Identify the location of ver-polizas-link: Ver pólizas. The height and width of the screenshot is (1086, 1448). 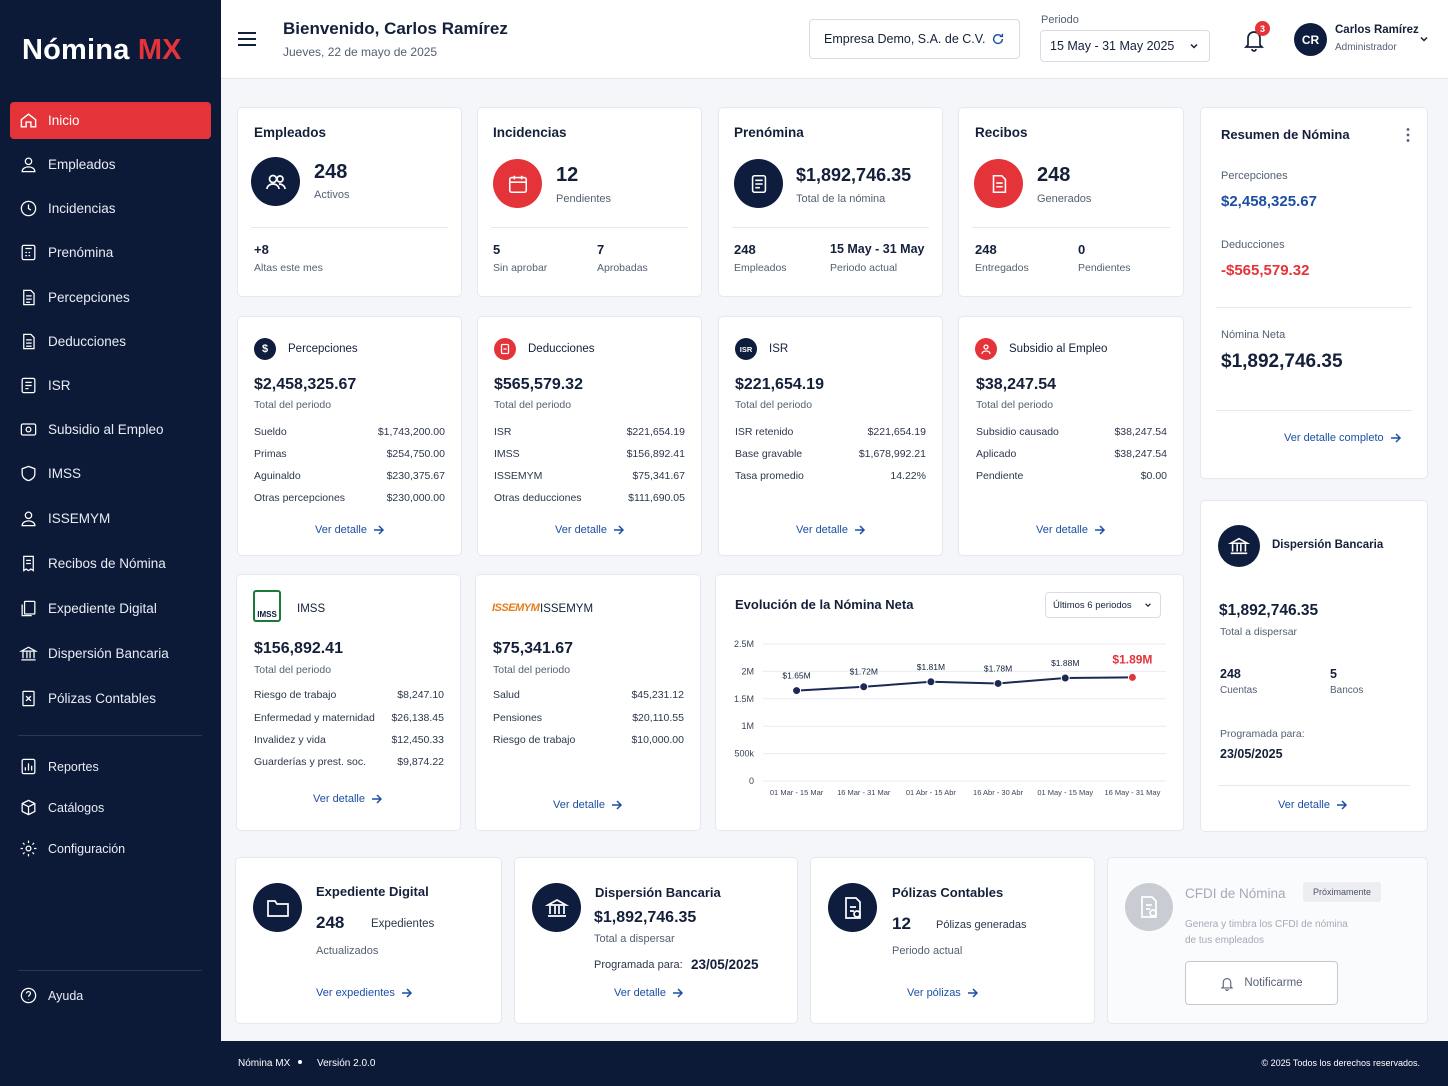
(943, 993).